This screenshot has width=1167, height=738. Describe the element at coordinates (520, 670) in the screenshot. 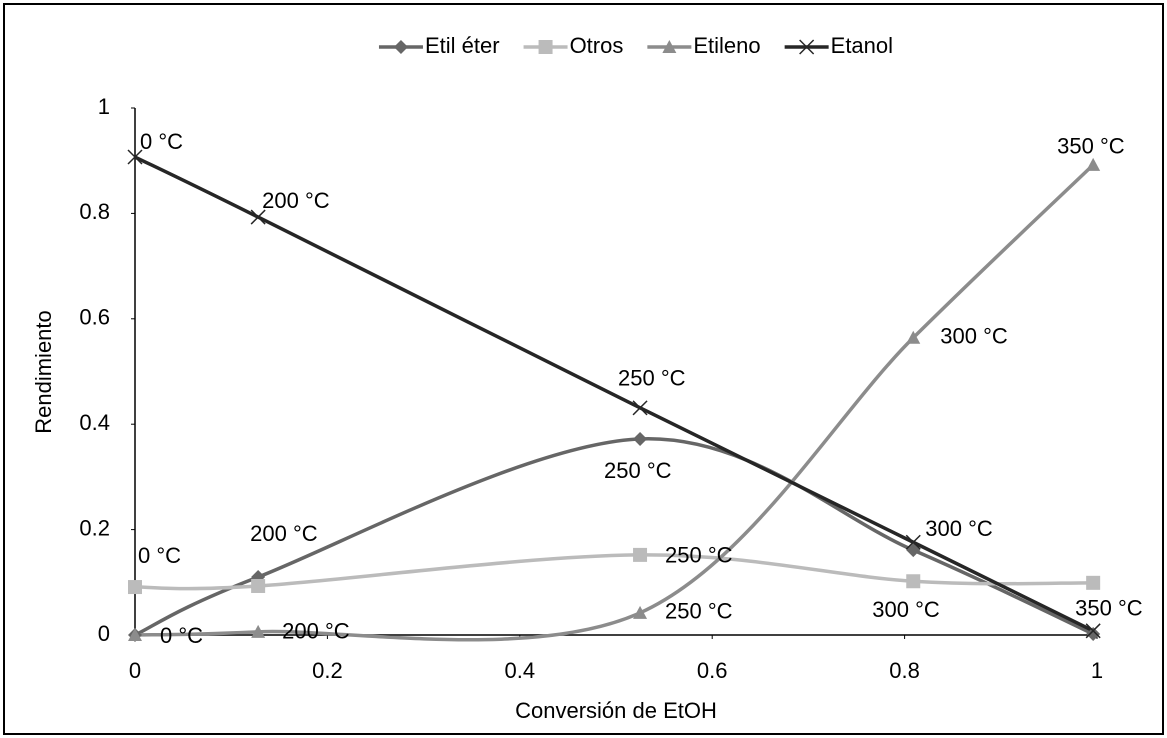

I see `x-tick-label: 0.4` at that location.